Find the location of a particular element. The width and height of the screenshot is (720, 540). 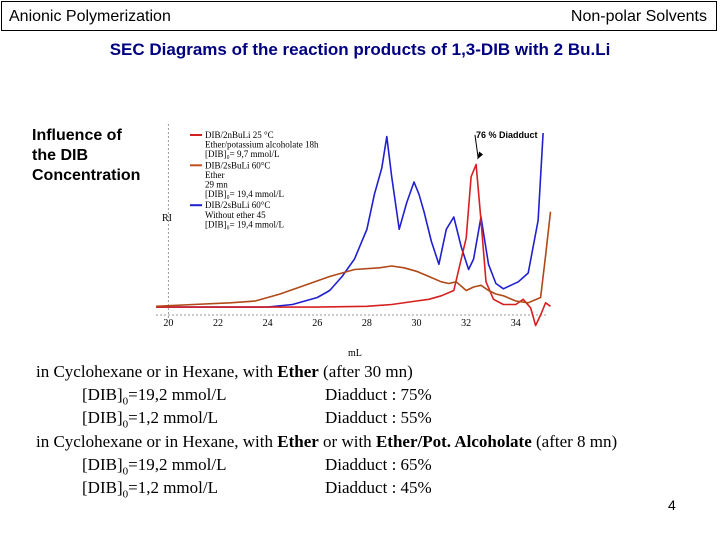

note-line-3: [DIB]0=1,2 mmol/L Diadduct : 55% is located at coordinates (326, 418).